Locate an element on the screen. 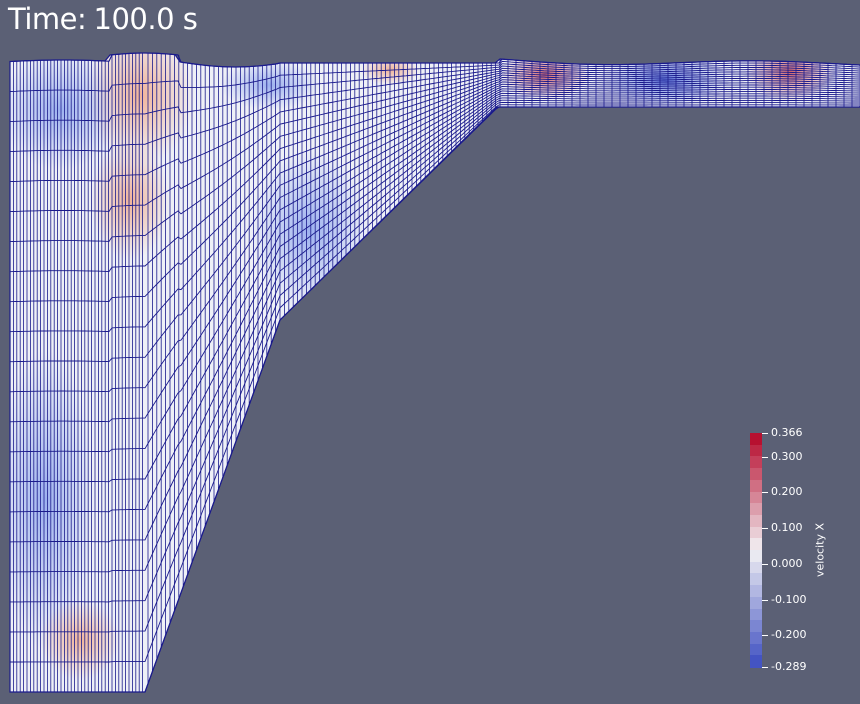 The height and width of the screenshot is (704, 860). time-annotation: Time: 100.0 s is located at coordinates (103, 19).